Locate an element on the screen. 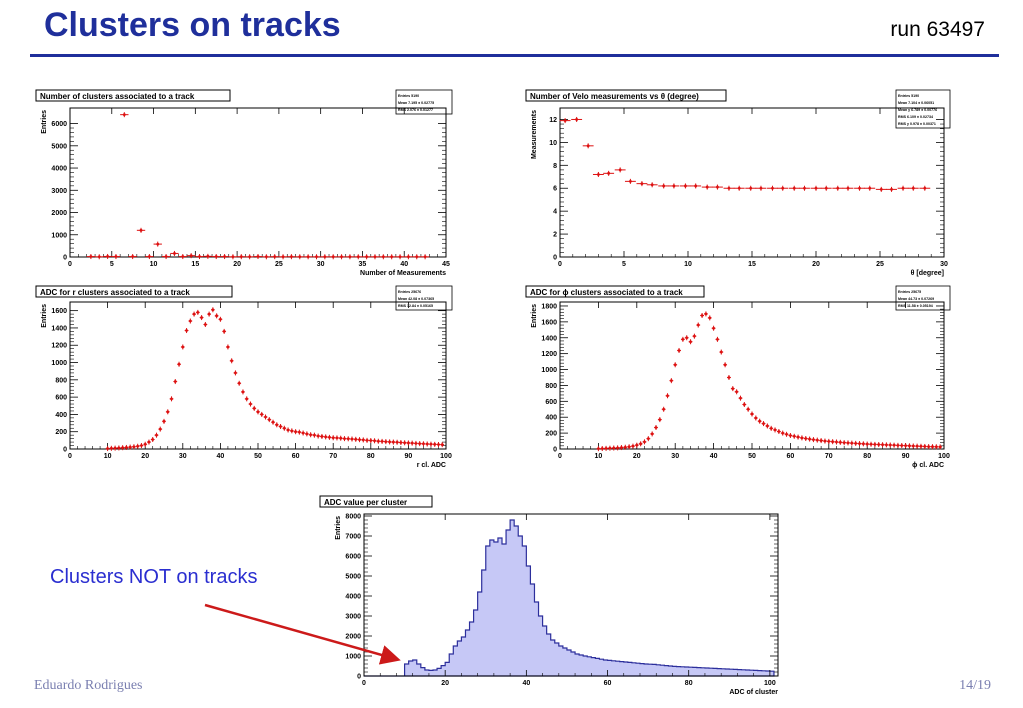 The image size is (1023, 708). x-axis-label: ϕ cl. ADC is located at coordinates (928, 465).